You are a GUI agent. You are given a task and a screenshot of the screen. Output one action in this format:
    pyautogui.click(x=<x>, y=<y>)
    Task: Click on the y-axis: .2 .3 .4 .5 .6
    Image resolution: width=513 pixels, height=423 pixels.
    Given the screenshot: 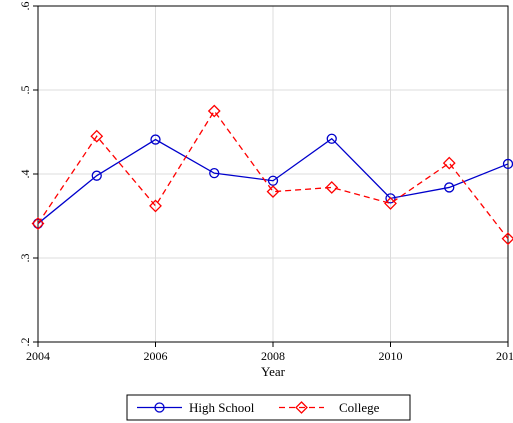 What is the action you would take?
    pyautogui.click(x=28, y=174)
    